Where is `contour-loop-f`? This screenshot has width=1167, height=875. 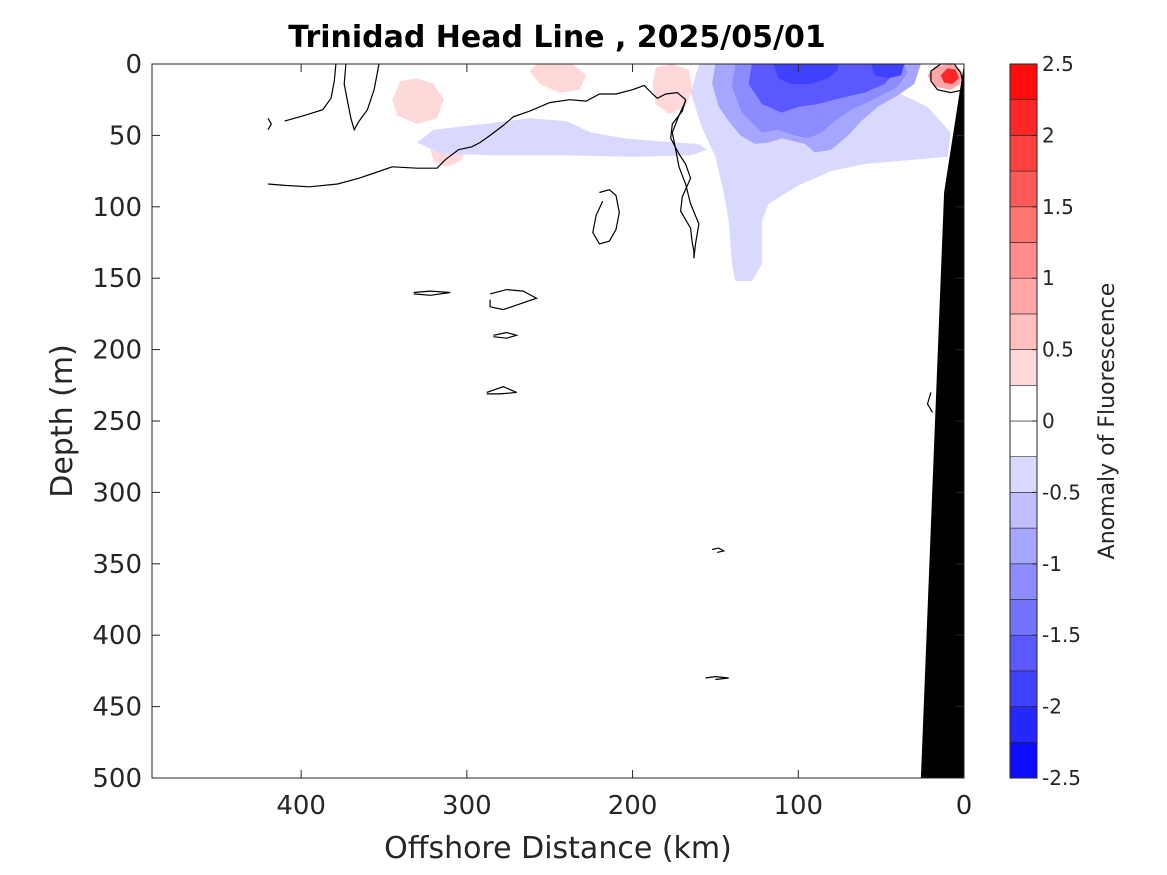 contour-loop-f is located at coordinates (718, 550).